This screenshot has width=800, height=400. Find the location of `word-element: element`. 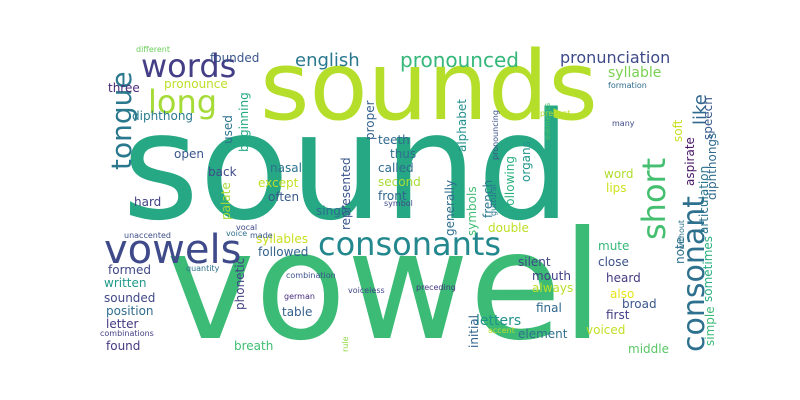

word-element: element is located at coordinates (543, 334).